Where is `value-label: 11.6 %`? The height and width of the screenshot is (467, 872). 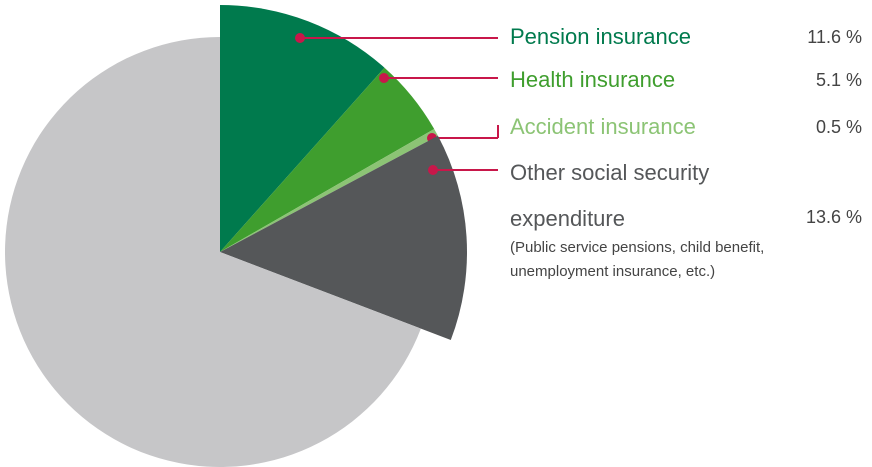
value-label: 11.6 % is located at coordinates (834, 37).